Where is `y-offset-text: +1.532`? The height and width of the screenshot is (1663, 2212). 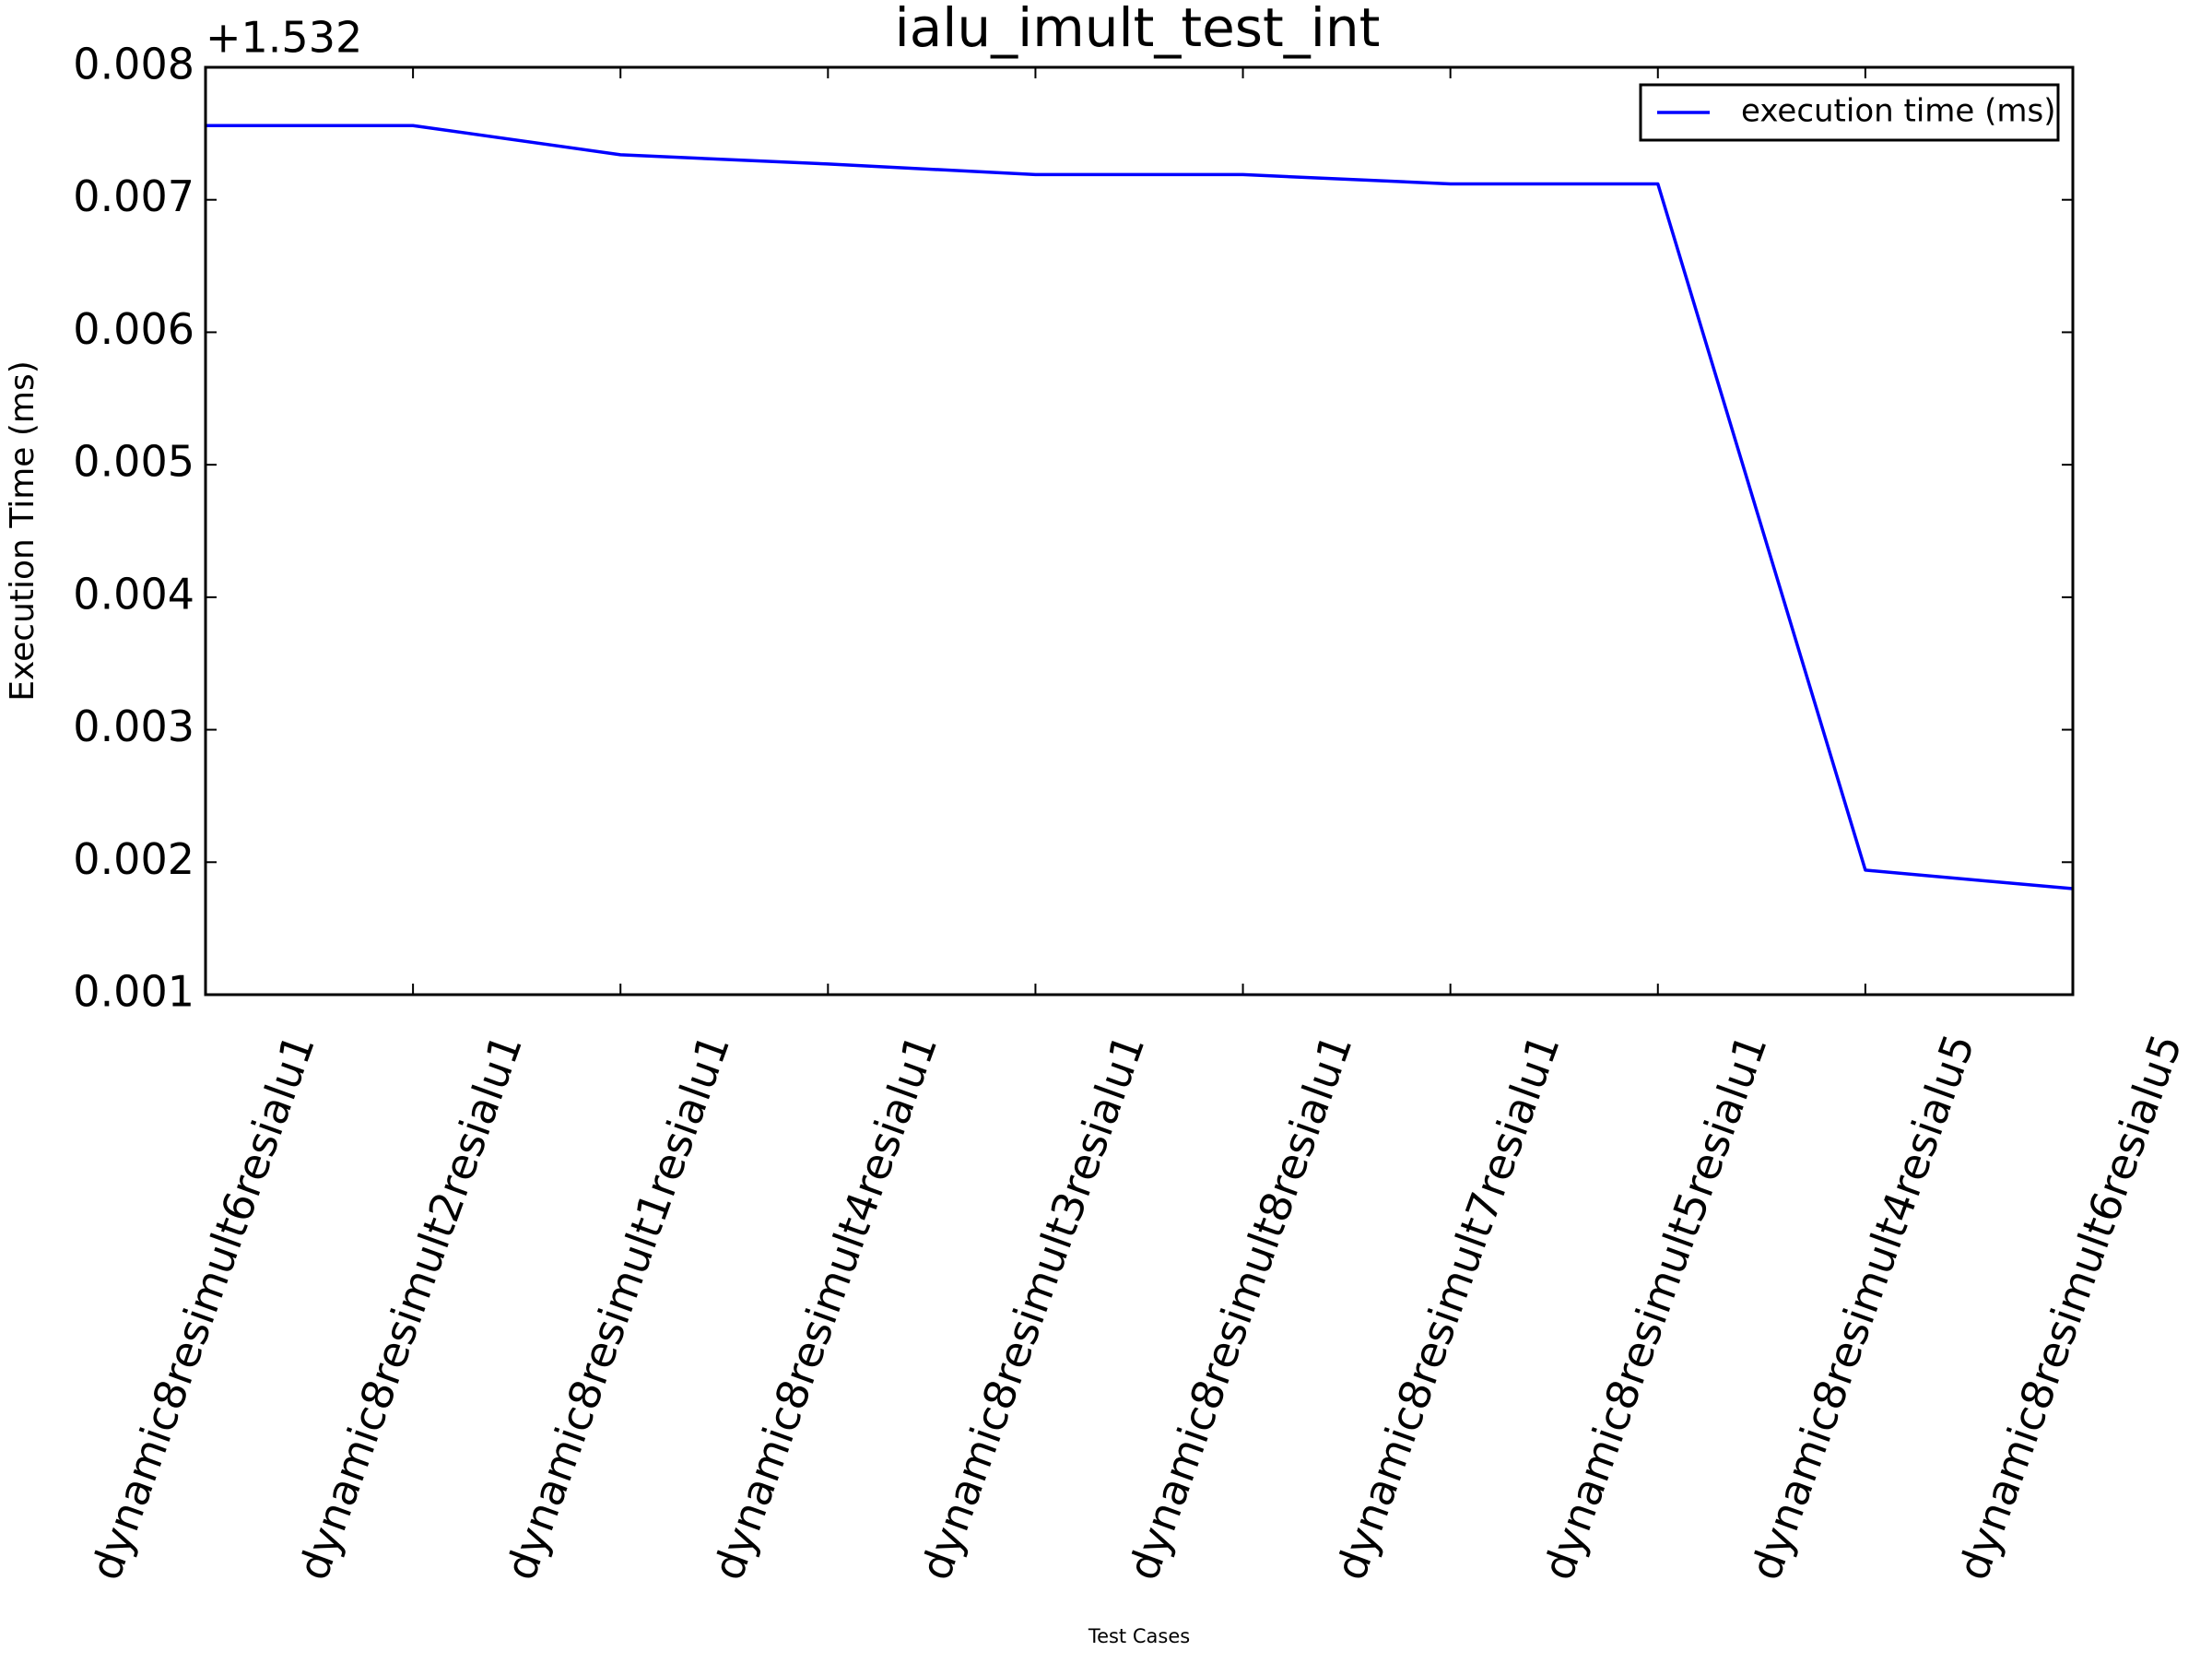 y-offset-text: +1.532 is located at coordinates (284, 38).